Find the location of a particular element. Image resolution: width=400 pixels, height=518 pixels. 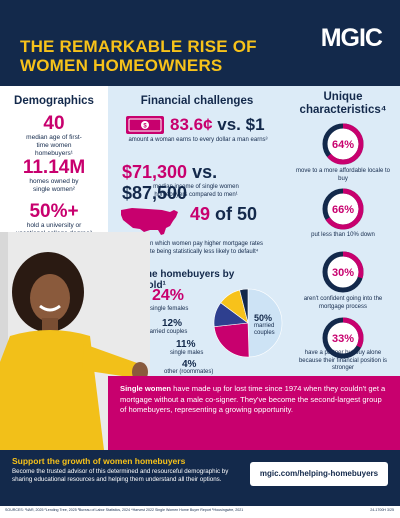

household-single-females-label: single females is located at coordinates (169, 309).